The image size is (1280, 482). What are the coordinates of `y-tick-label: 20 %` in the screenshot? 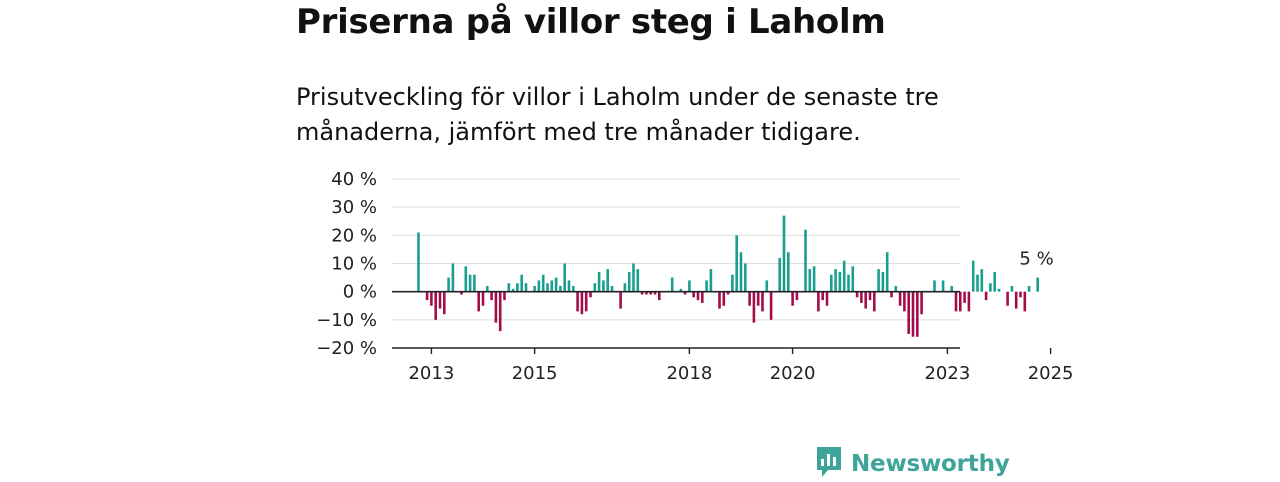 It's located at (354, 235).